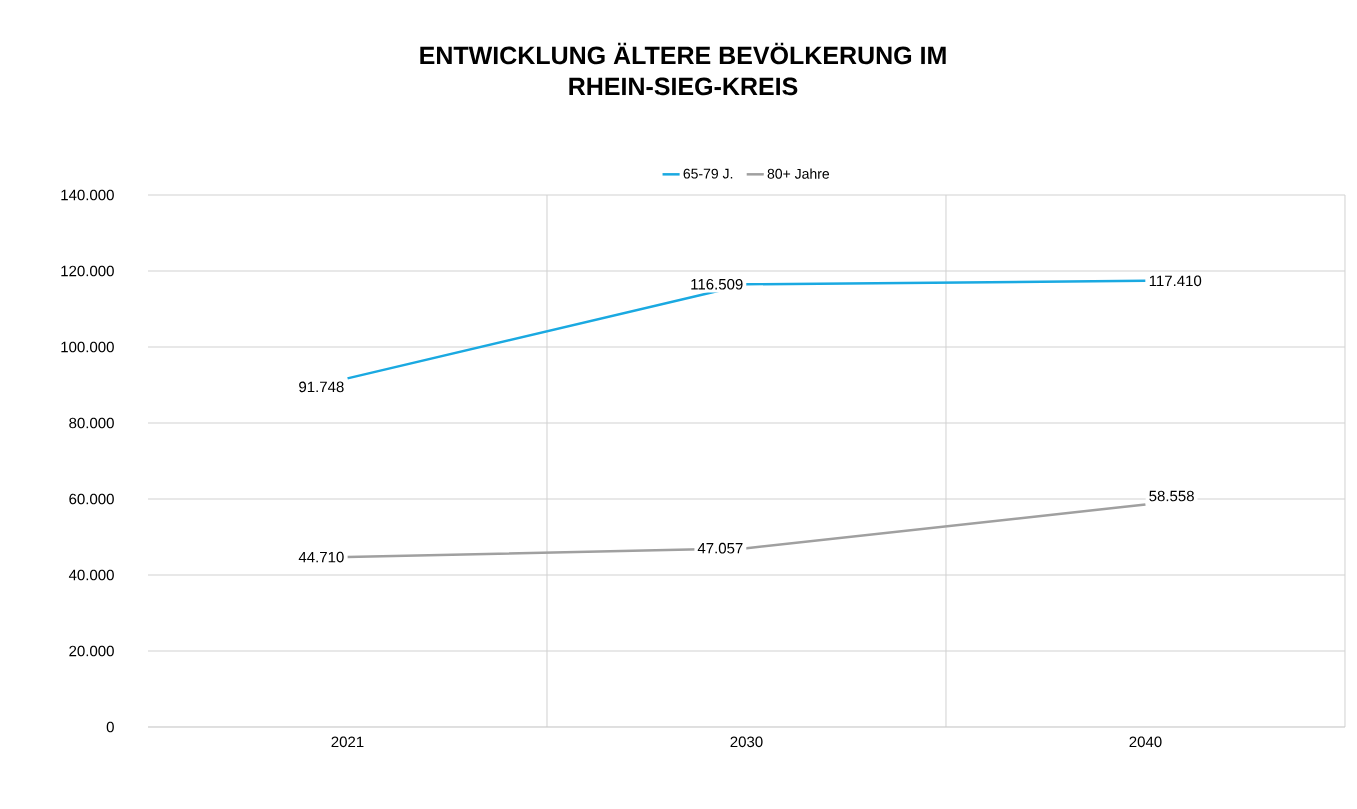 The width and height of the screenshot is (1357, 809). What do you see at coordinates (347, 742) in the screenshot?
I see `x-tick-label: 2021` at bounding box center [347, 742].